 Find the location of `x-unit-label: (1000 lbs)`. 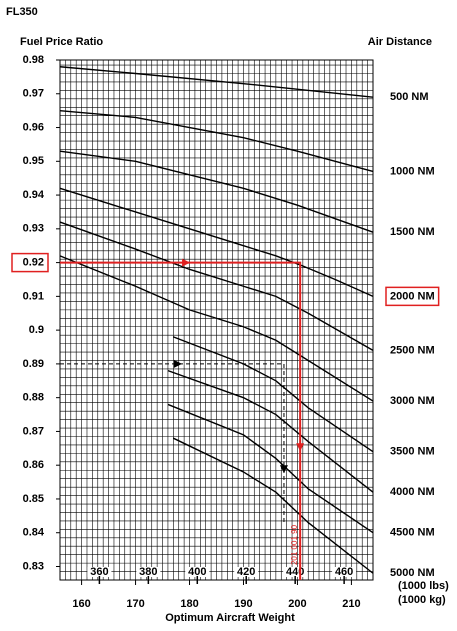

x-unit-label: (1000 lbs) is located at coordinates (423, 586).